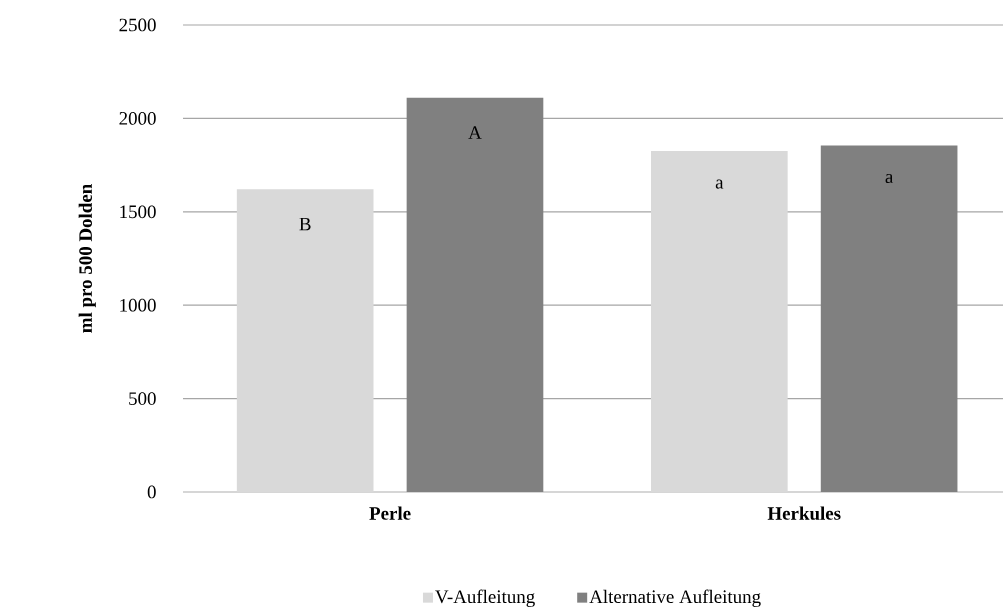  I want to click on y-tick-label: 2000, so click(137, 118).